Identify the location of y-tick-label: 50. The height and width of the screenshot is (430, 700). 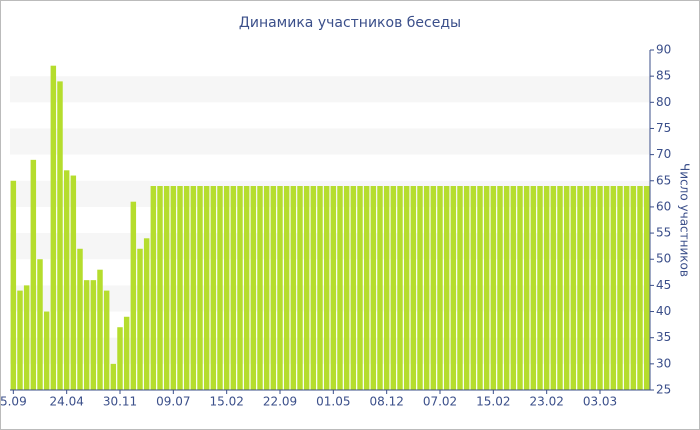
(663, 259).